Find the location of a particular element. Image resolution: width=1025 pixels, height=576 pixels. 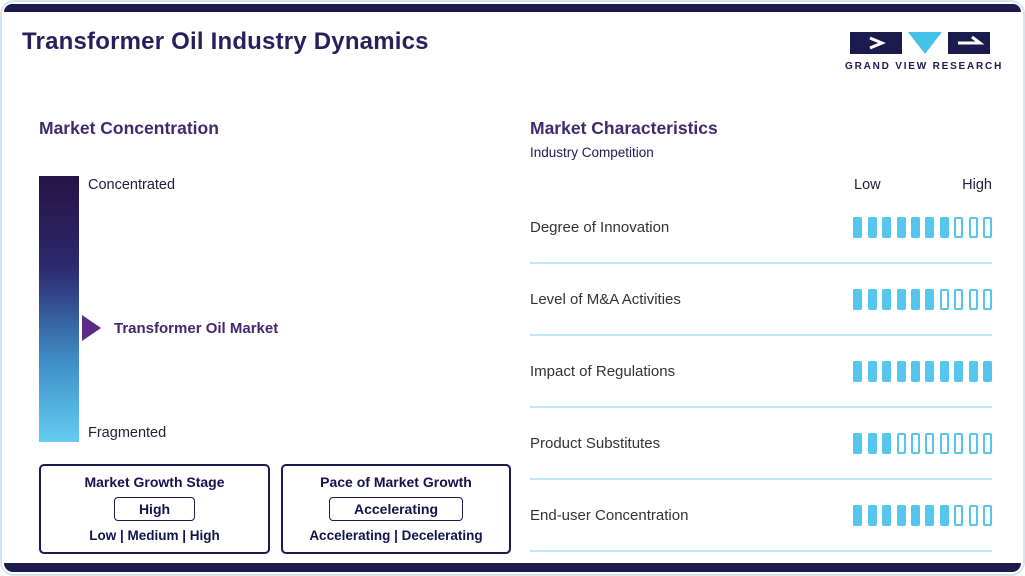

scale-low-label: Low is located at coordinates (867, 185).